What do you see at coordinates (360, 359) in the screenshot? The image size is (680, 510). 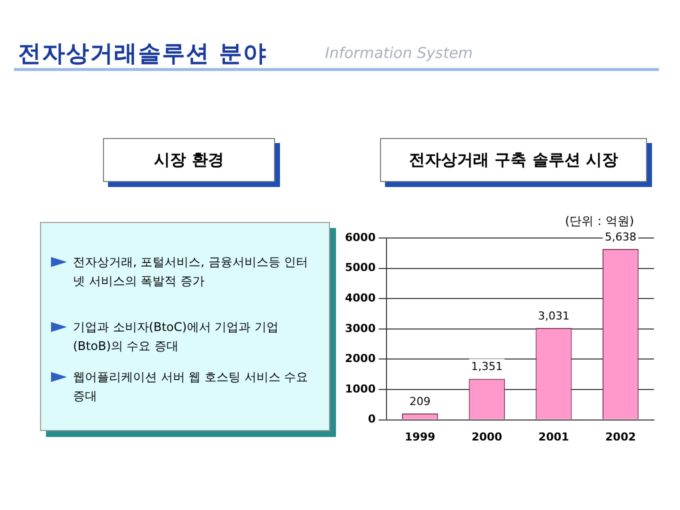 I see `y-tick-label: 2000` at bounding box center [360, 359].